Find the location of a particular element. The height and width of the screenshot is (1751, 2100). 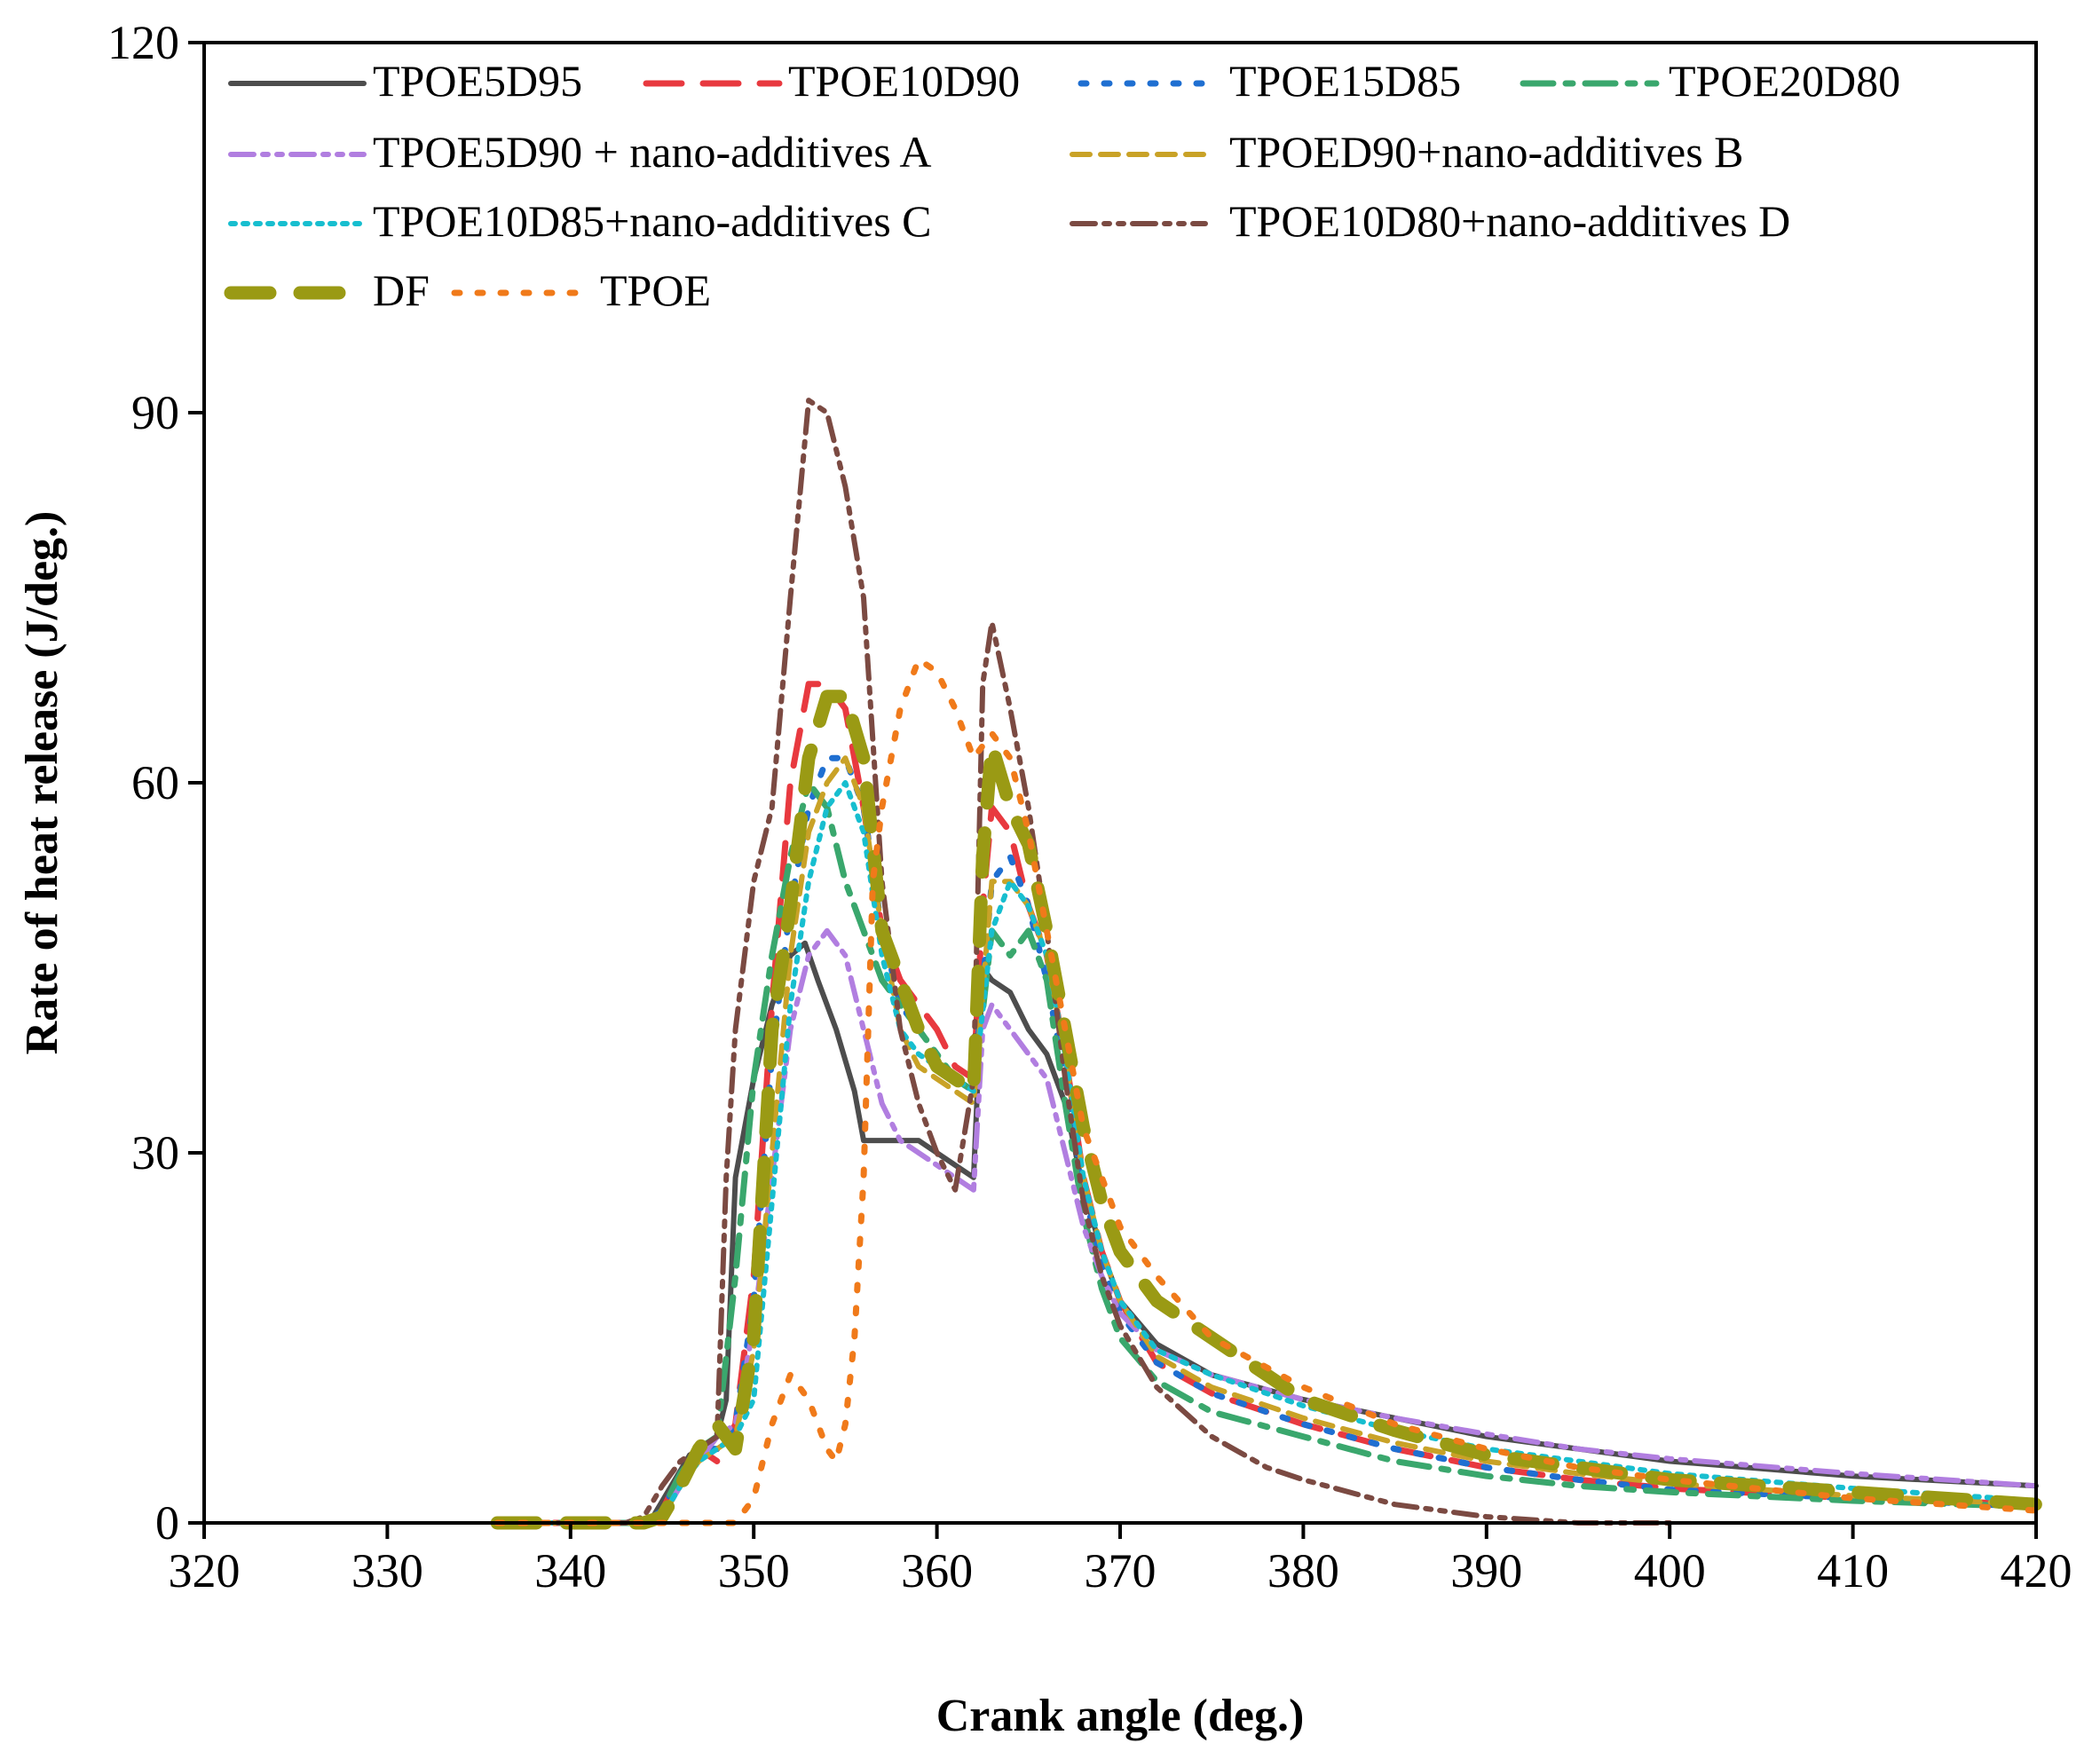

x-tick-label: 390 is located at coordinates (1486, 1570).